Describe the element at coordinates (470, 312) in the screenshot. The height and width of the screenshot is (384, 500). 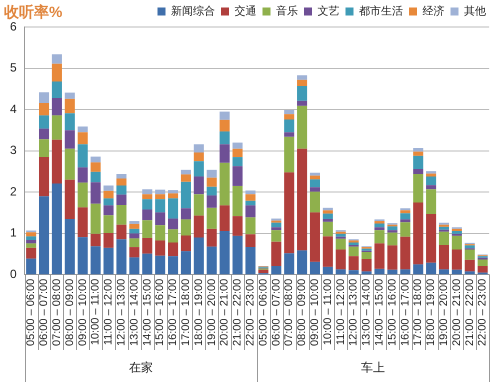
I see `x-tick-label: 21:00 – 22:00` at that location.